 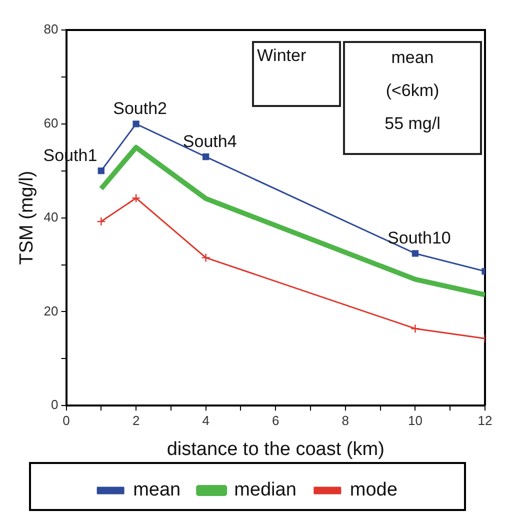 I want to click on legend-label: mean, so click(x=157, y=490).